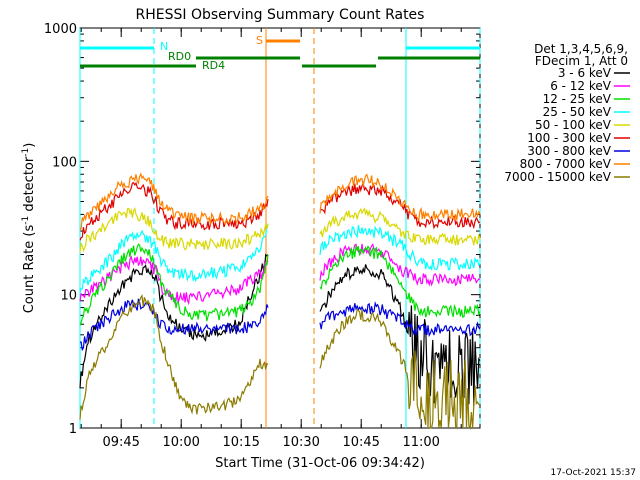  I want to click on x-tick-label: 10:30, so click(300, 442).